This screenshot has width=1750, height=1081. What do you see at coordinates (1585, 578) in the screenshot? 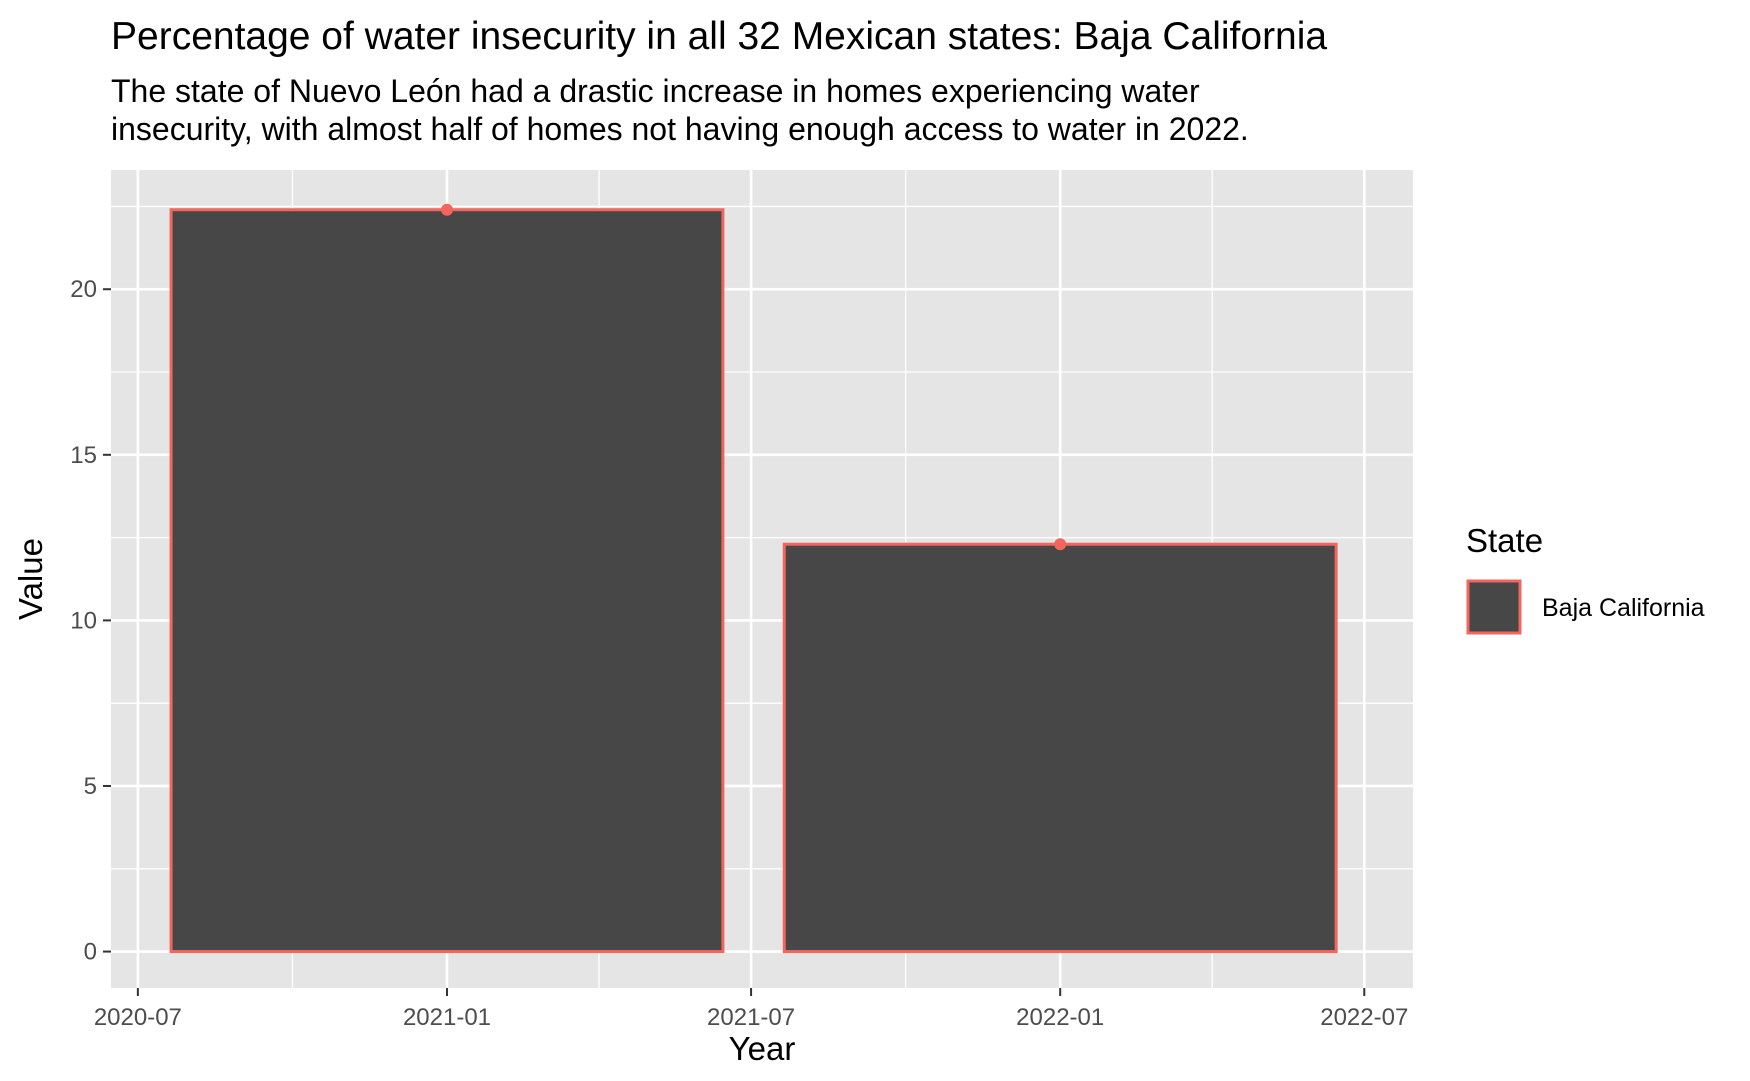
I see `legend: State Baja California` at bounding box center [1585, 578].